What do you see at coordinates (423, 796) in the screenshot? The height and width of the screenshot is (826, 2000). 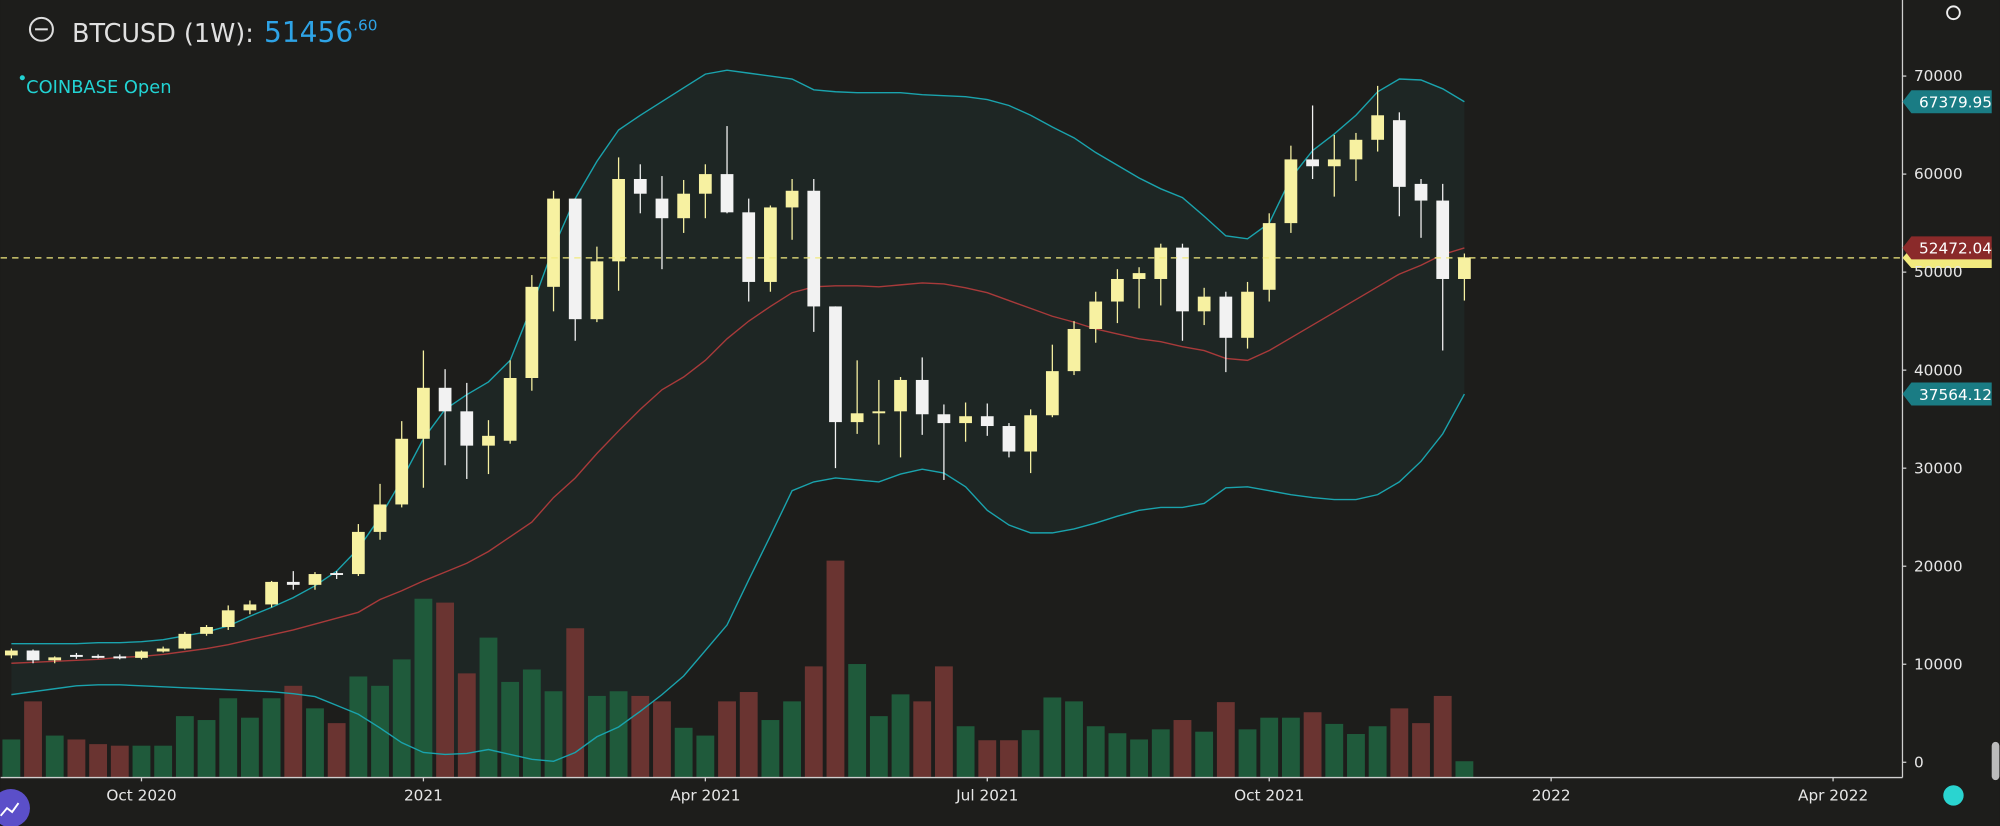 I see `x-tick-label: 2021` at bounding box center [423, 796].